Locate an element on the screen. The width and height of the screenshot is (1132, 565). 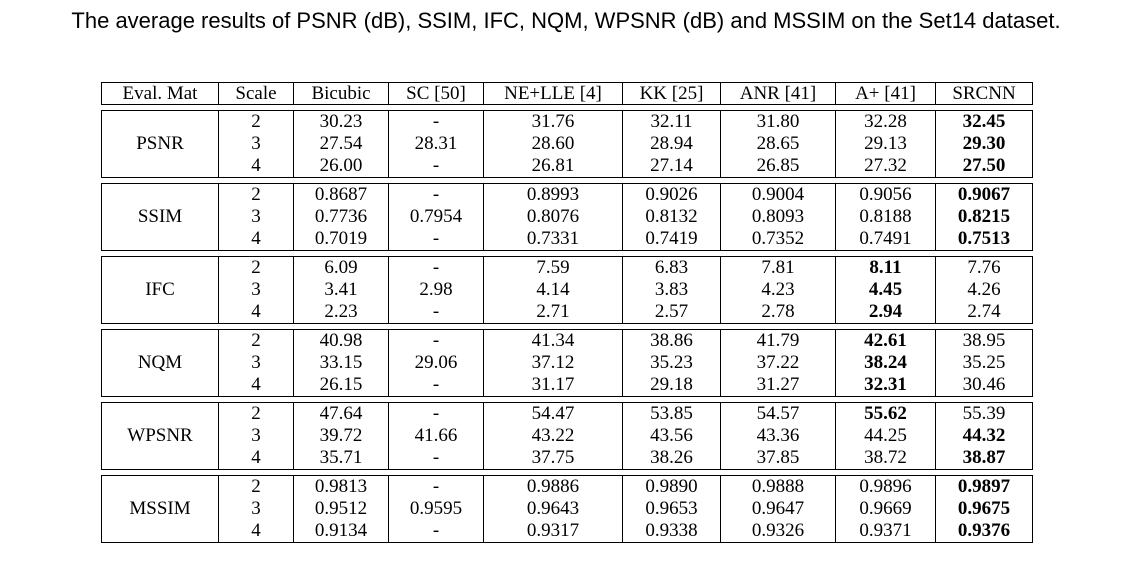
value-cell: 37.22 is located at coordinates (778, 363).